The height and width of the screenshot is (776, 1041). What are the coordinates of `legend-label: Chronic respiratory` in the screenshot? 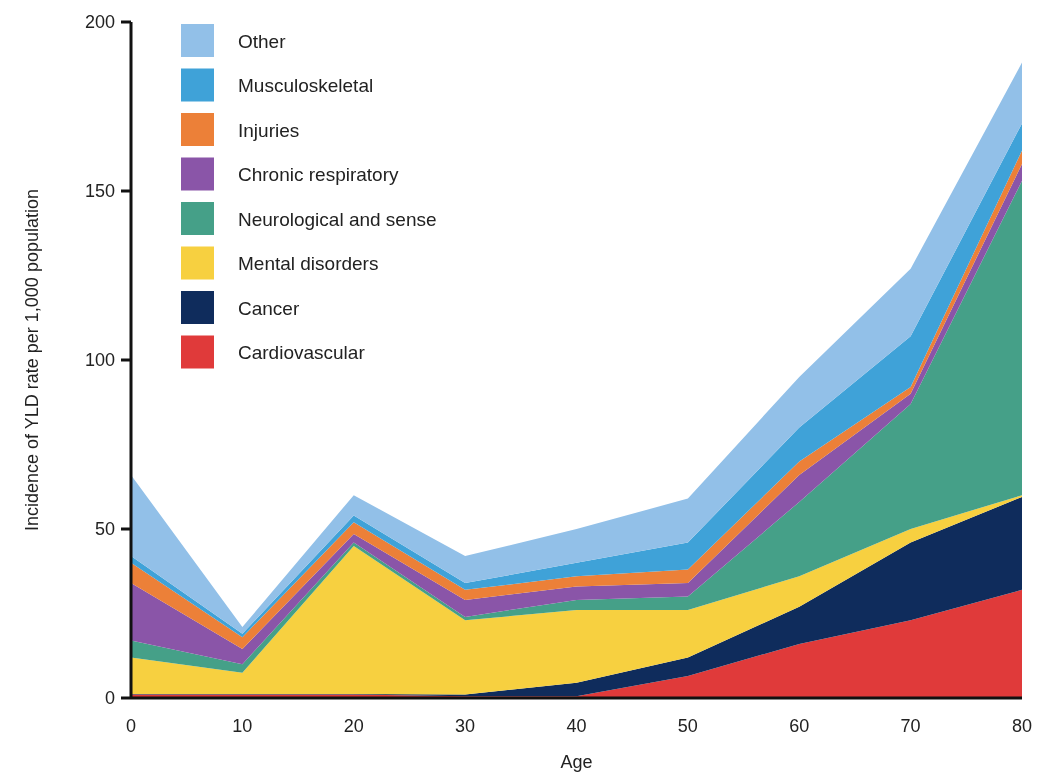 It's located at (318, 175).